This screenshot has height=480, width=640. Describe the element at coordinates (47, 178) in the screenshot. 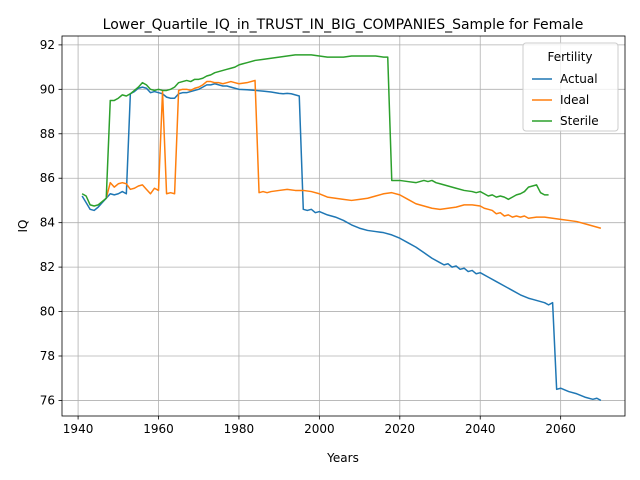

I see `y-tick-label: 86` at that location.